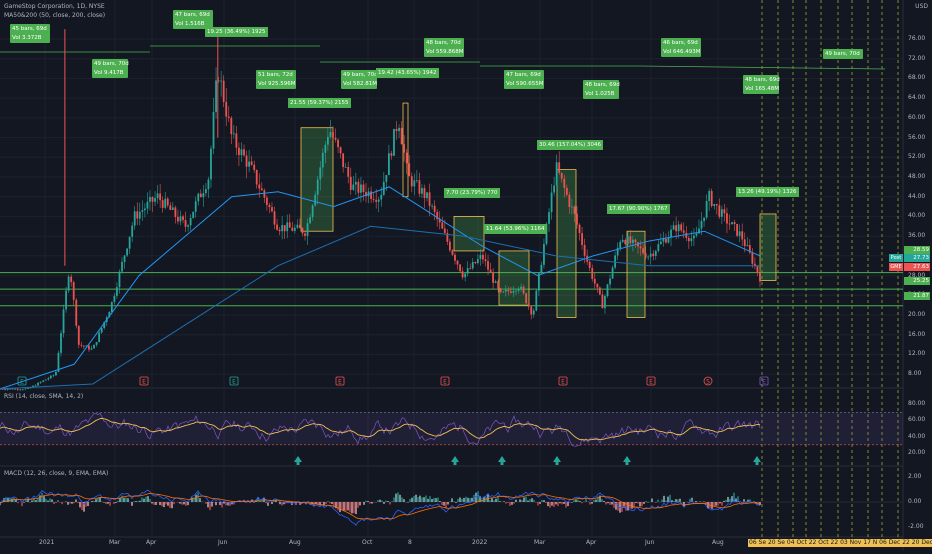 This screenshot has width=932, height=554. I want to click on price-change-label: 19.25 (36.49%) 1925, so click(236, 32).